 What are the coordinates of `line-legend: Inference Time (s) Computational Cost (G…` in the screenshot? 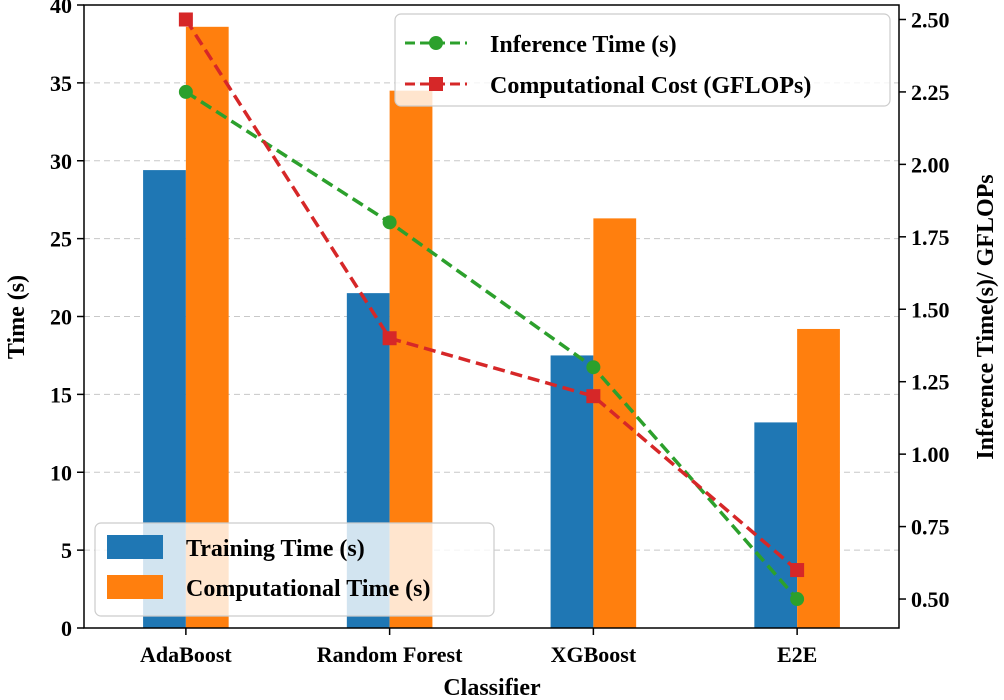 It's located at (642, 60).